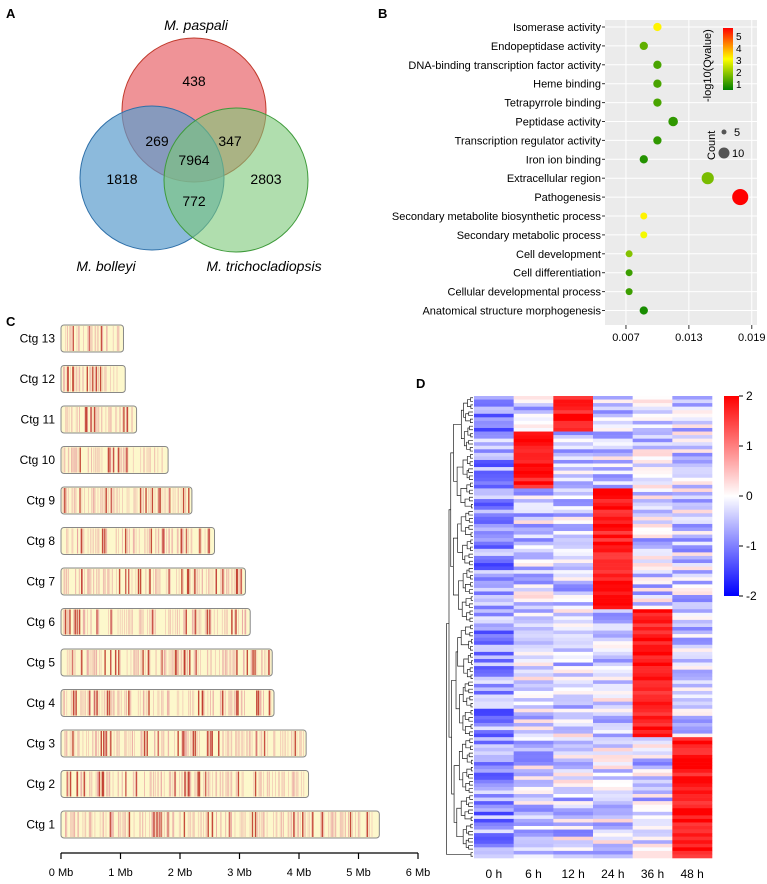  Describe the element at coordinates (626, 338) in the screenshot. I see `bubble-x-tick-label: 0.007` at that location.